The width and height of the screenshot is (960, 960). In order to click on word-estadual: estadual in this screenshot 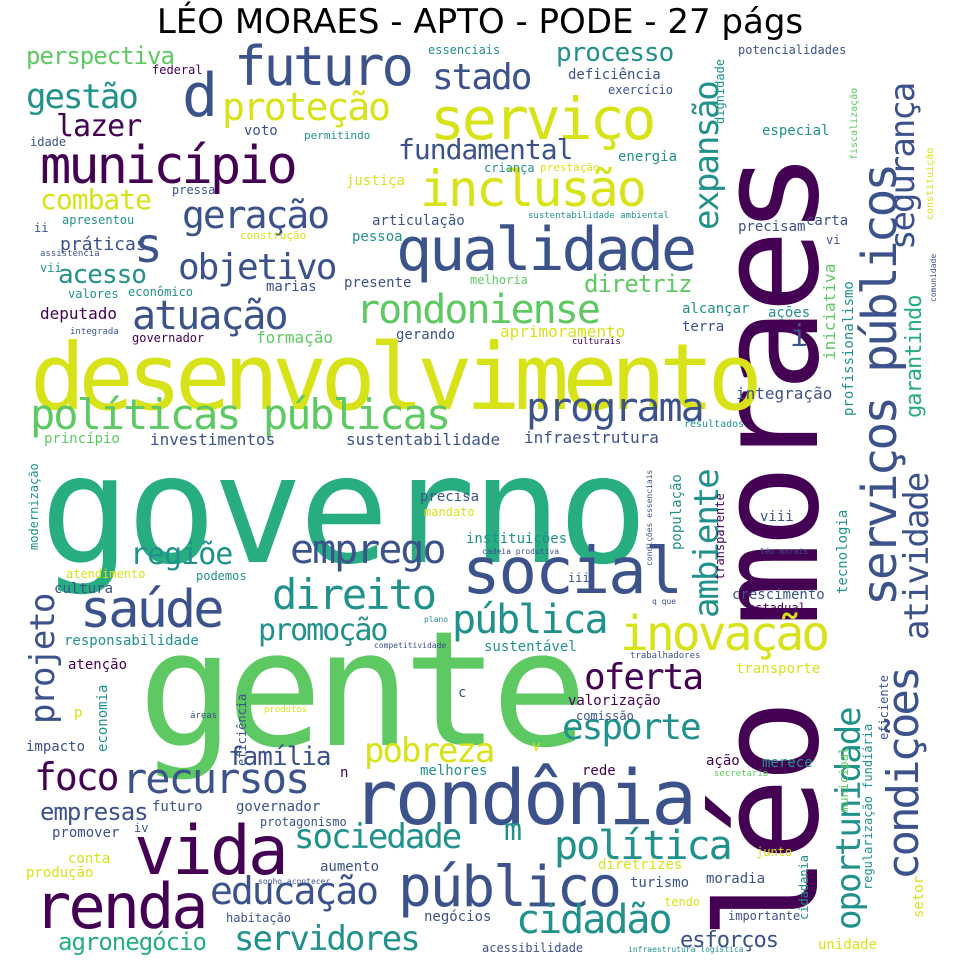, I will do `click(777, 608)`.